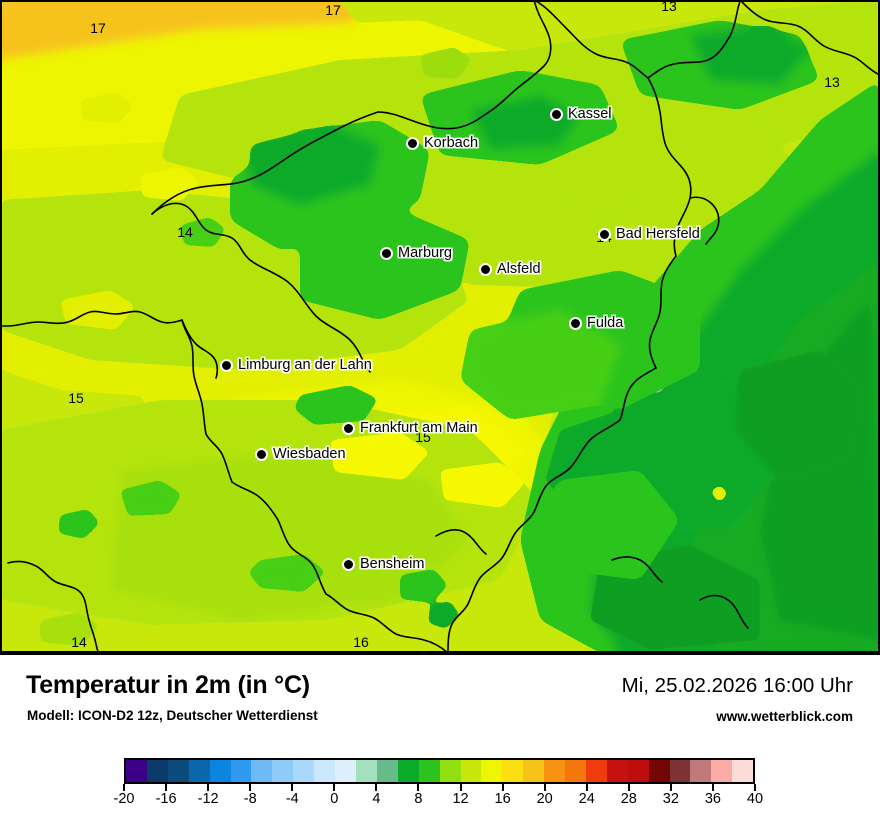 The image size is (880, 830). I want to click on city-marker: Bad Hersfeld, so click(649, 234).